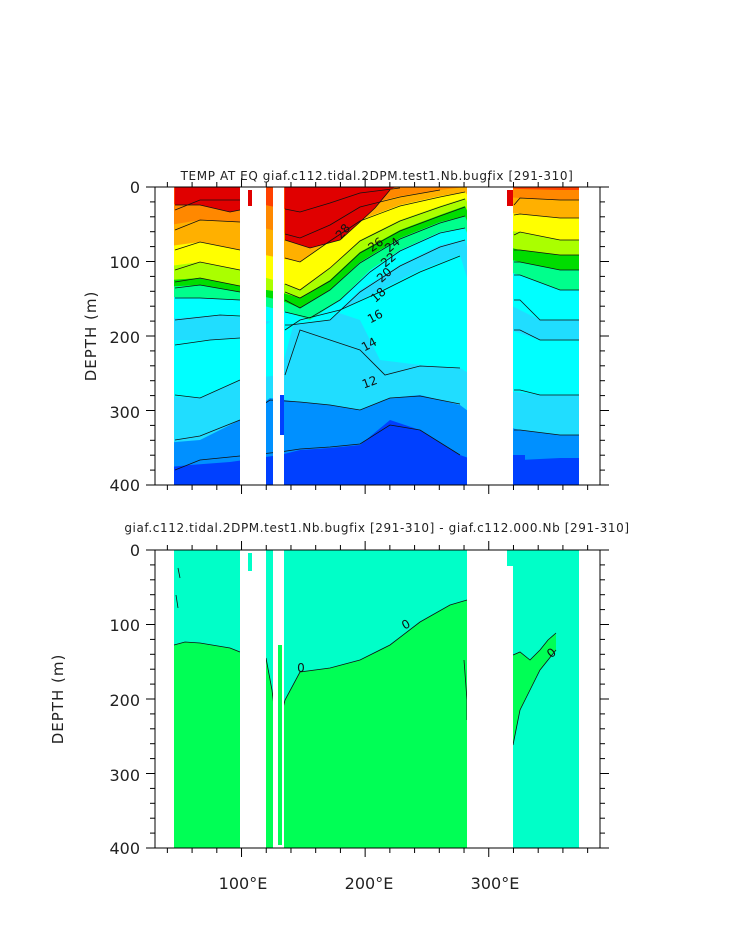  Describe the element at coordinates (243, 883) in the screenshot. I see `diff-xtick-100: 100°E` at that location.